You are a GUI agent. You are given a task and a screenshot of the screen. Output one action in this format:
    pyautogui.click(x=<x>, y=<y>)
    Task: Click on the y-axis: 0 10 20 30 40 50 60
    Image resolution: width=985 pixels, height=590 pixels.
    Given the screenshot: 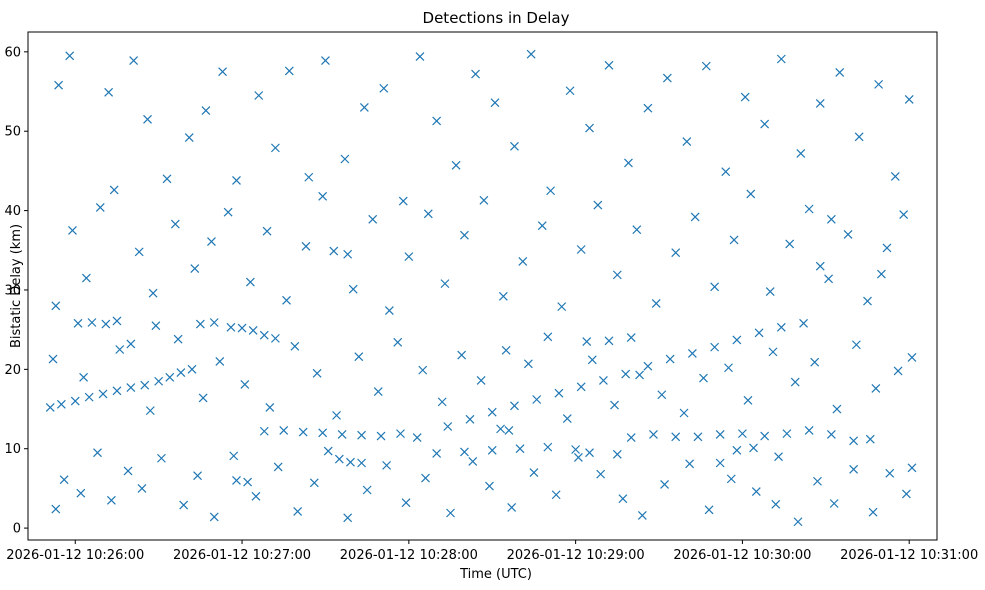 What is the action you would take?
    pyautogui.click(x=16, y=291)
    